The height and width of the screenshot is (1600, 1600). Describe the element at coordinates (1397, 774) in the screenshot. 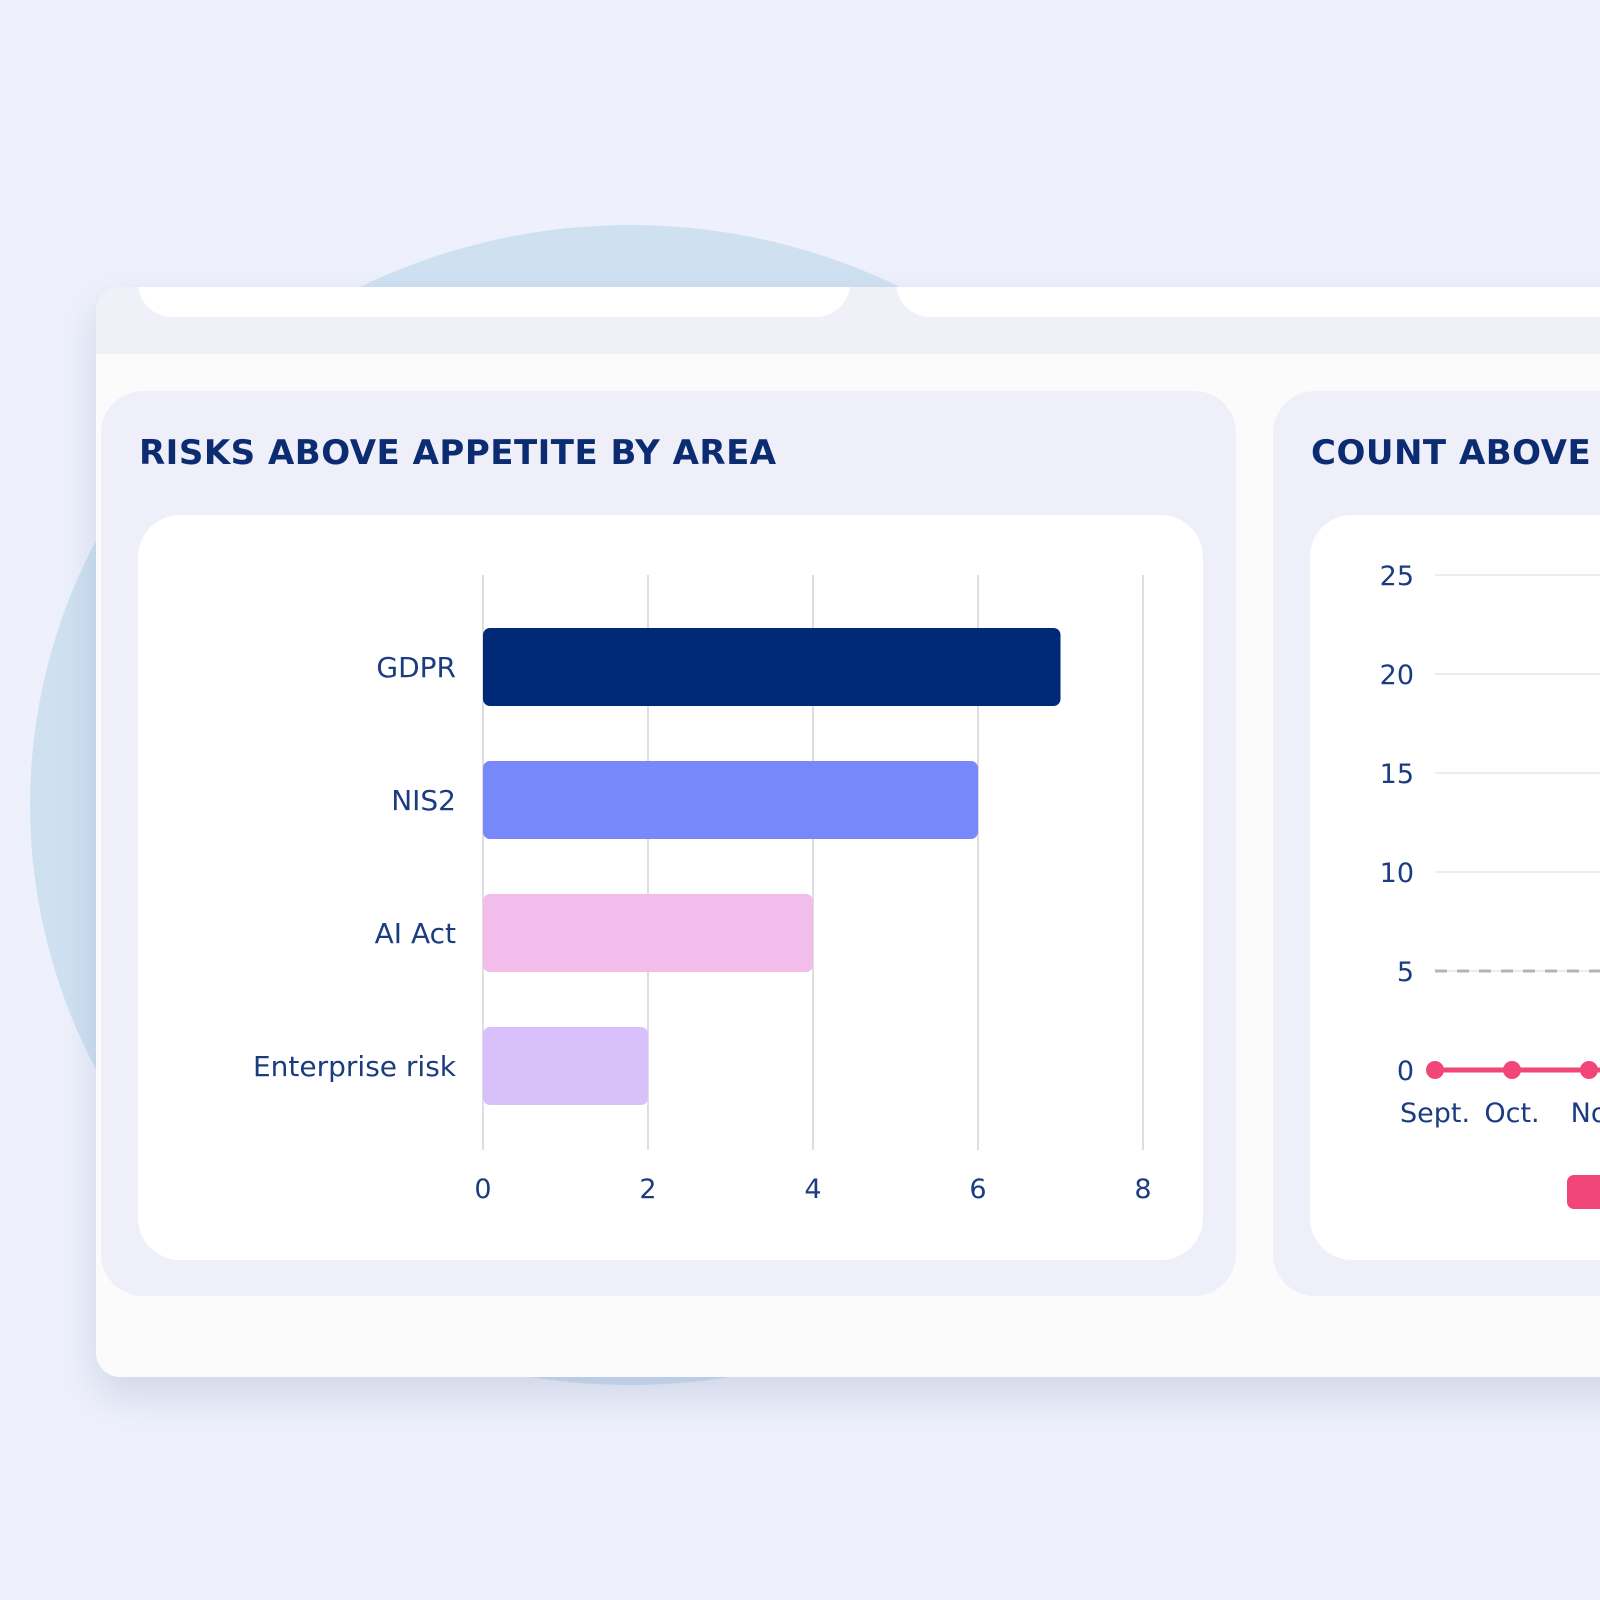

I see `y-tick-label: 15` at that location.